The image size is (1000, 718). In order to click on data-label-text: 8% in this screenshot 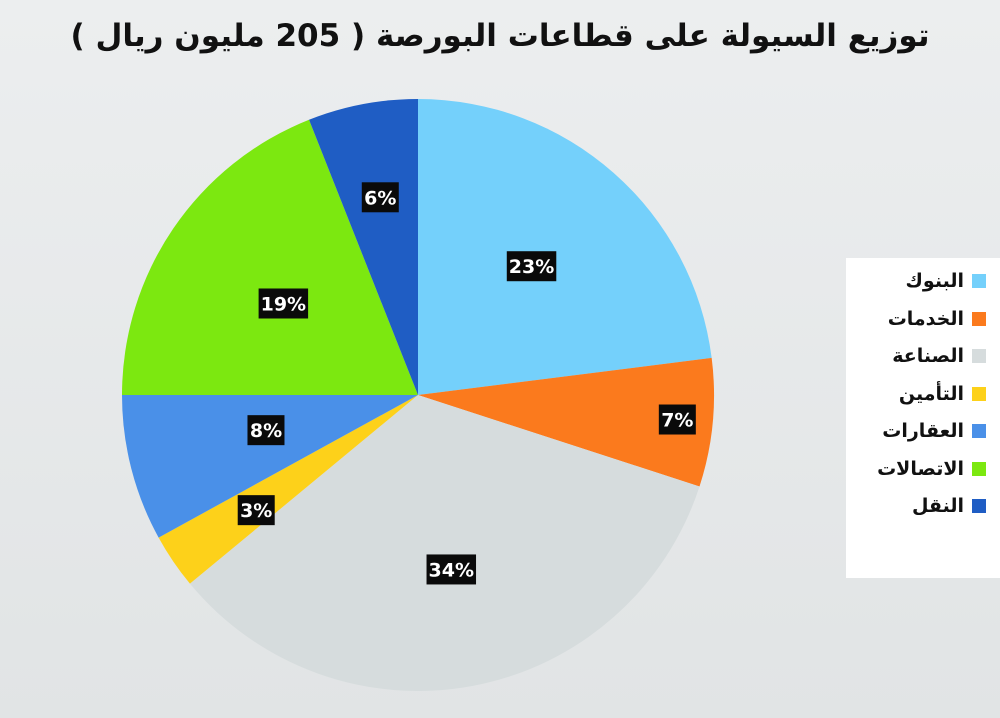, I will do `click(266, 431)`.